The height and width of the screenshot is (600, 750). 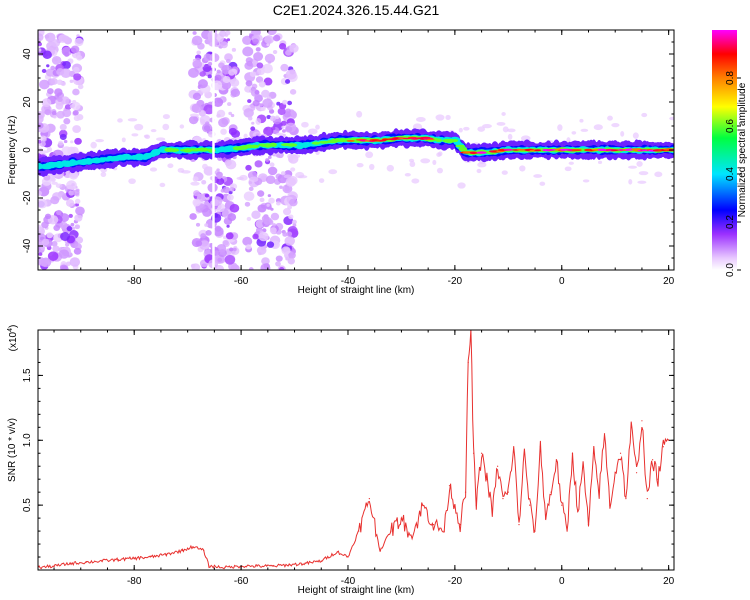 What do you see at coordinates (742, 149) in the screenshot?
I see `colorbar-label: Normalized spectral amplitude` at bounding box center [742, 149].